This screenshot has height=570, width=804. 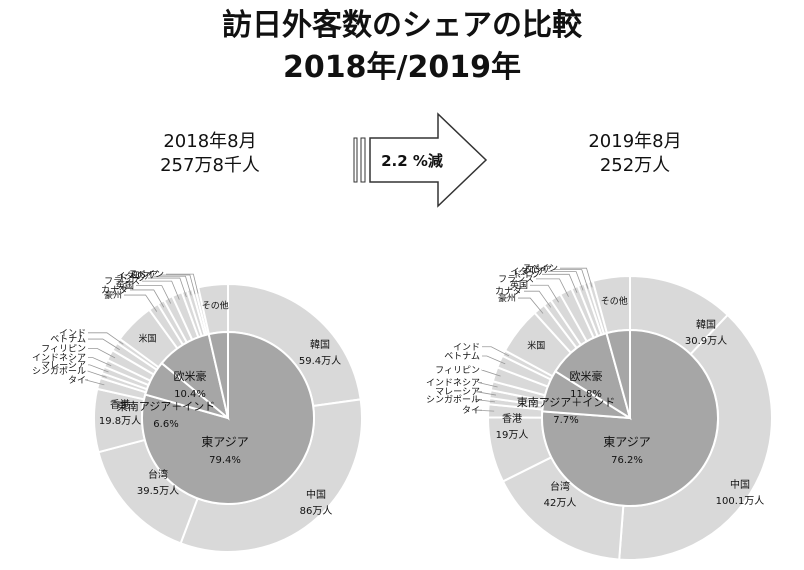 I want to click on outer-label-2019-19: スペイン, so click(x=540, y=269).